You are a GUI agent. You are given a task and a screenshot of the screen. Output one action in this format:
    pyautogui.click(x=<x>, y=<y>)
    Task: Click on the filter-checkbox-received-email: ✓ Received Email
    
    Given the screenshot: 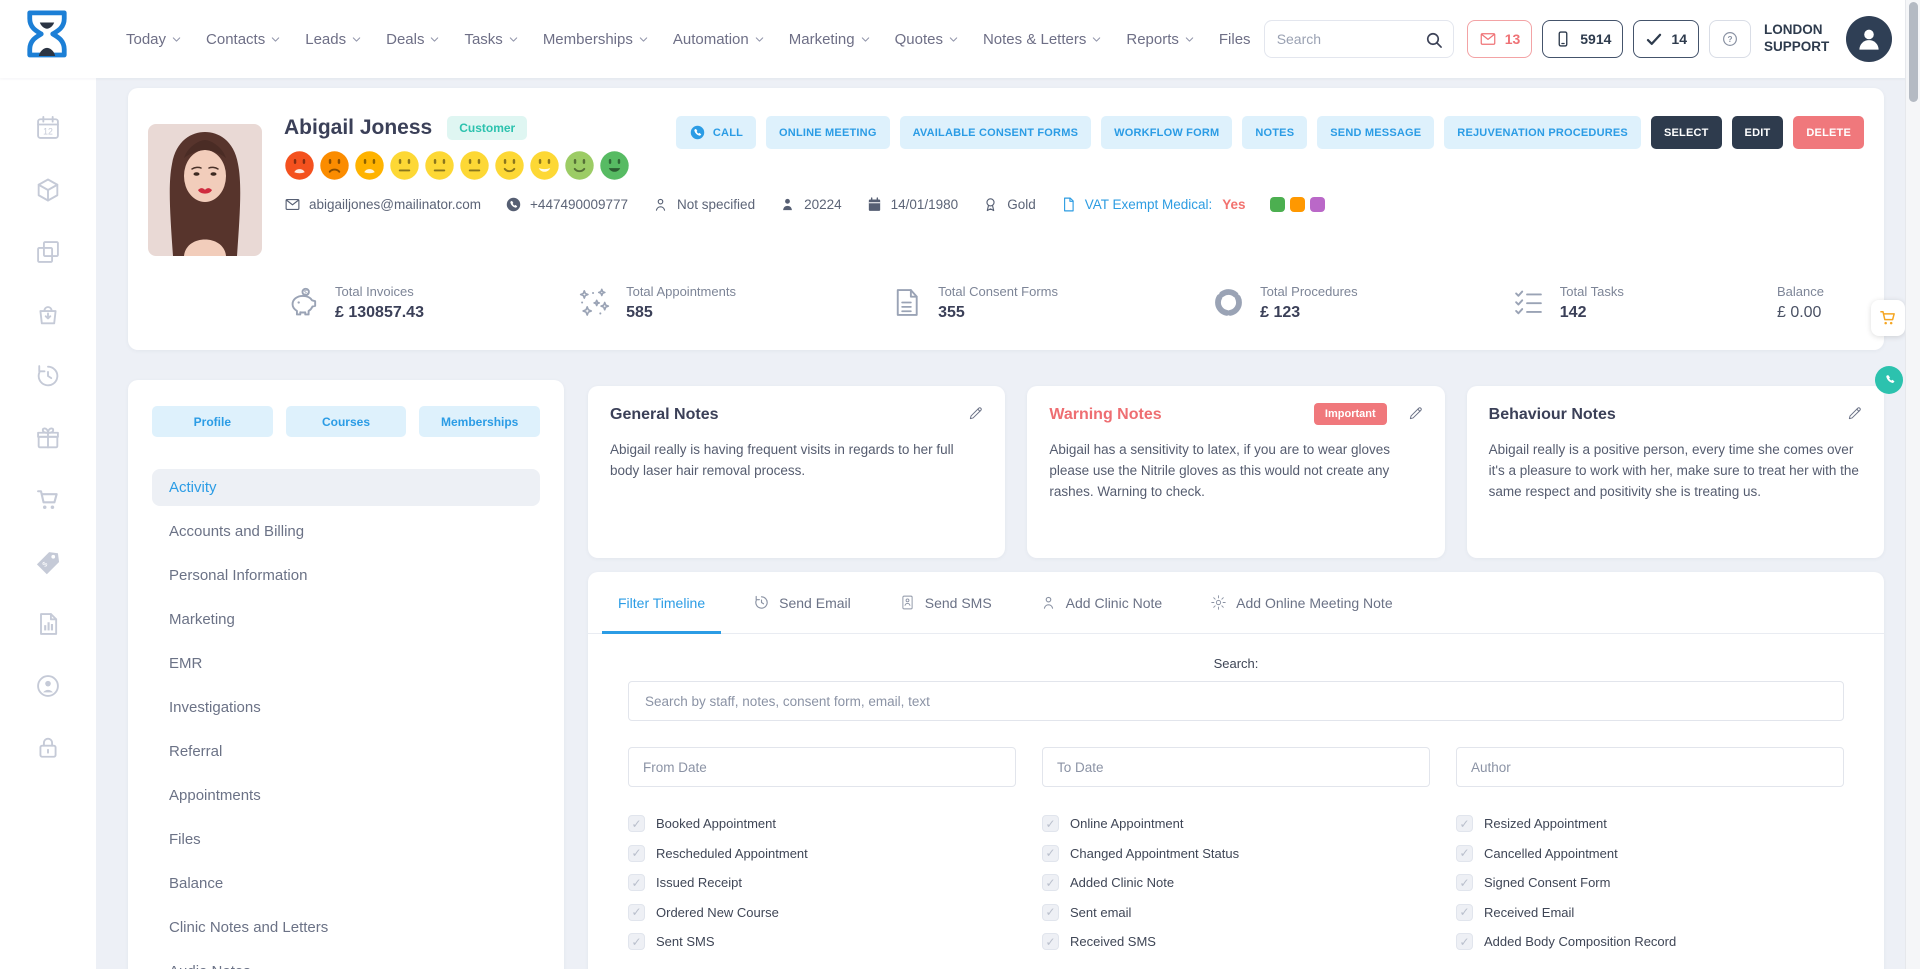 What is the action you would take?
    pyautogui.click(x=1650, y=913)
    